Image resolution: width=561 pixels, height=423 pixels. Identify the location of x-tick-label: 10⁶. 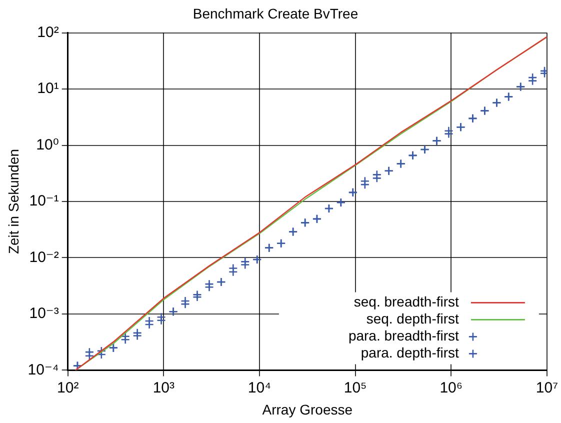
(451, 387).